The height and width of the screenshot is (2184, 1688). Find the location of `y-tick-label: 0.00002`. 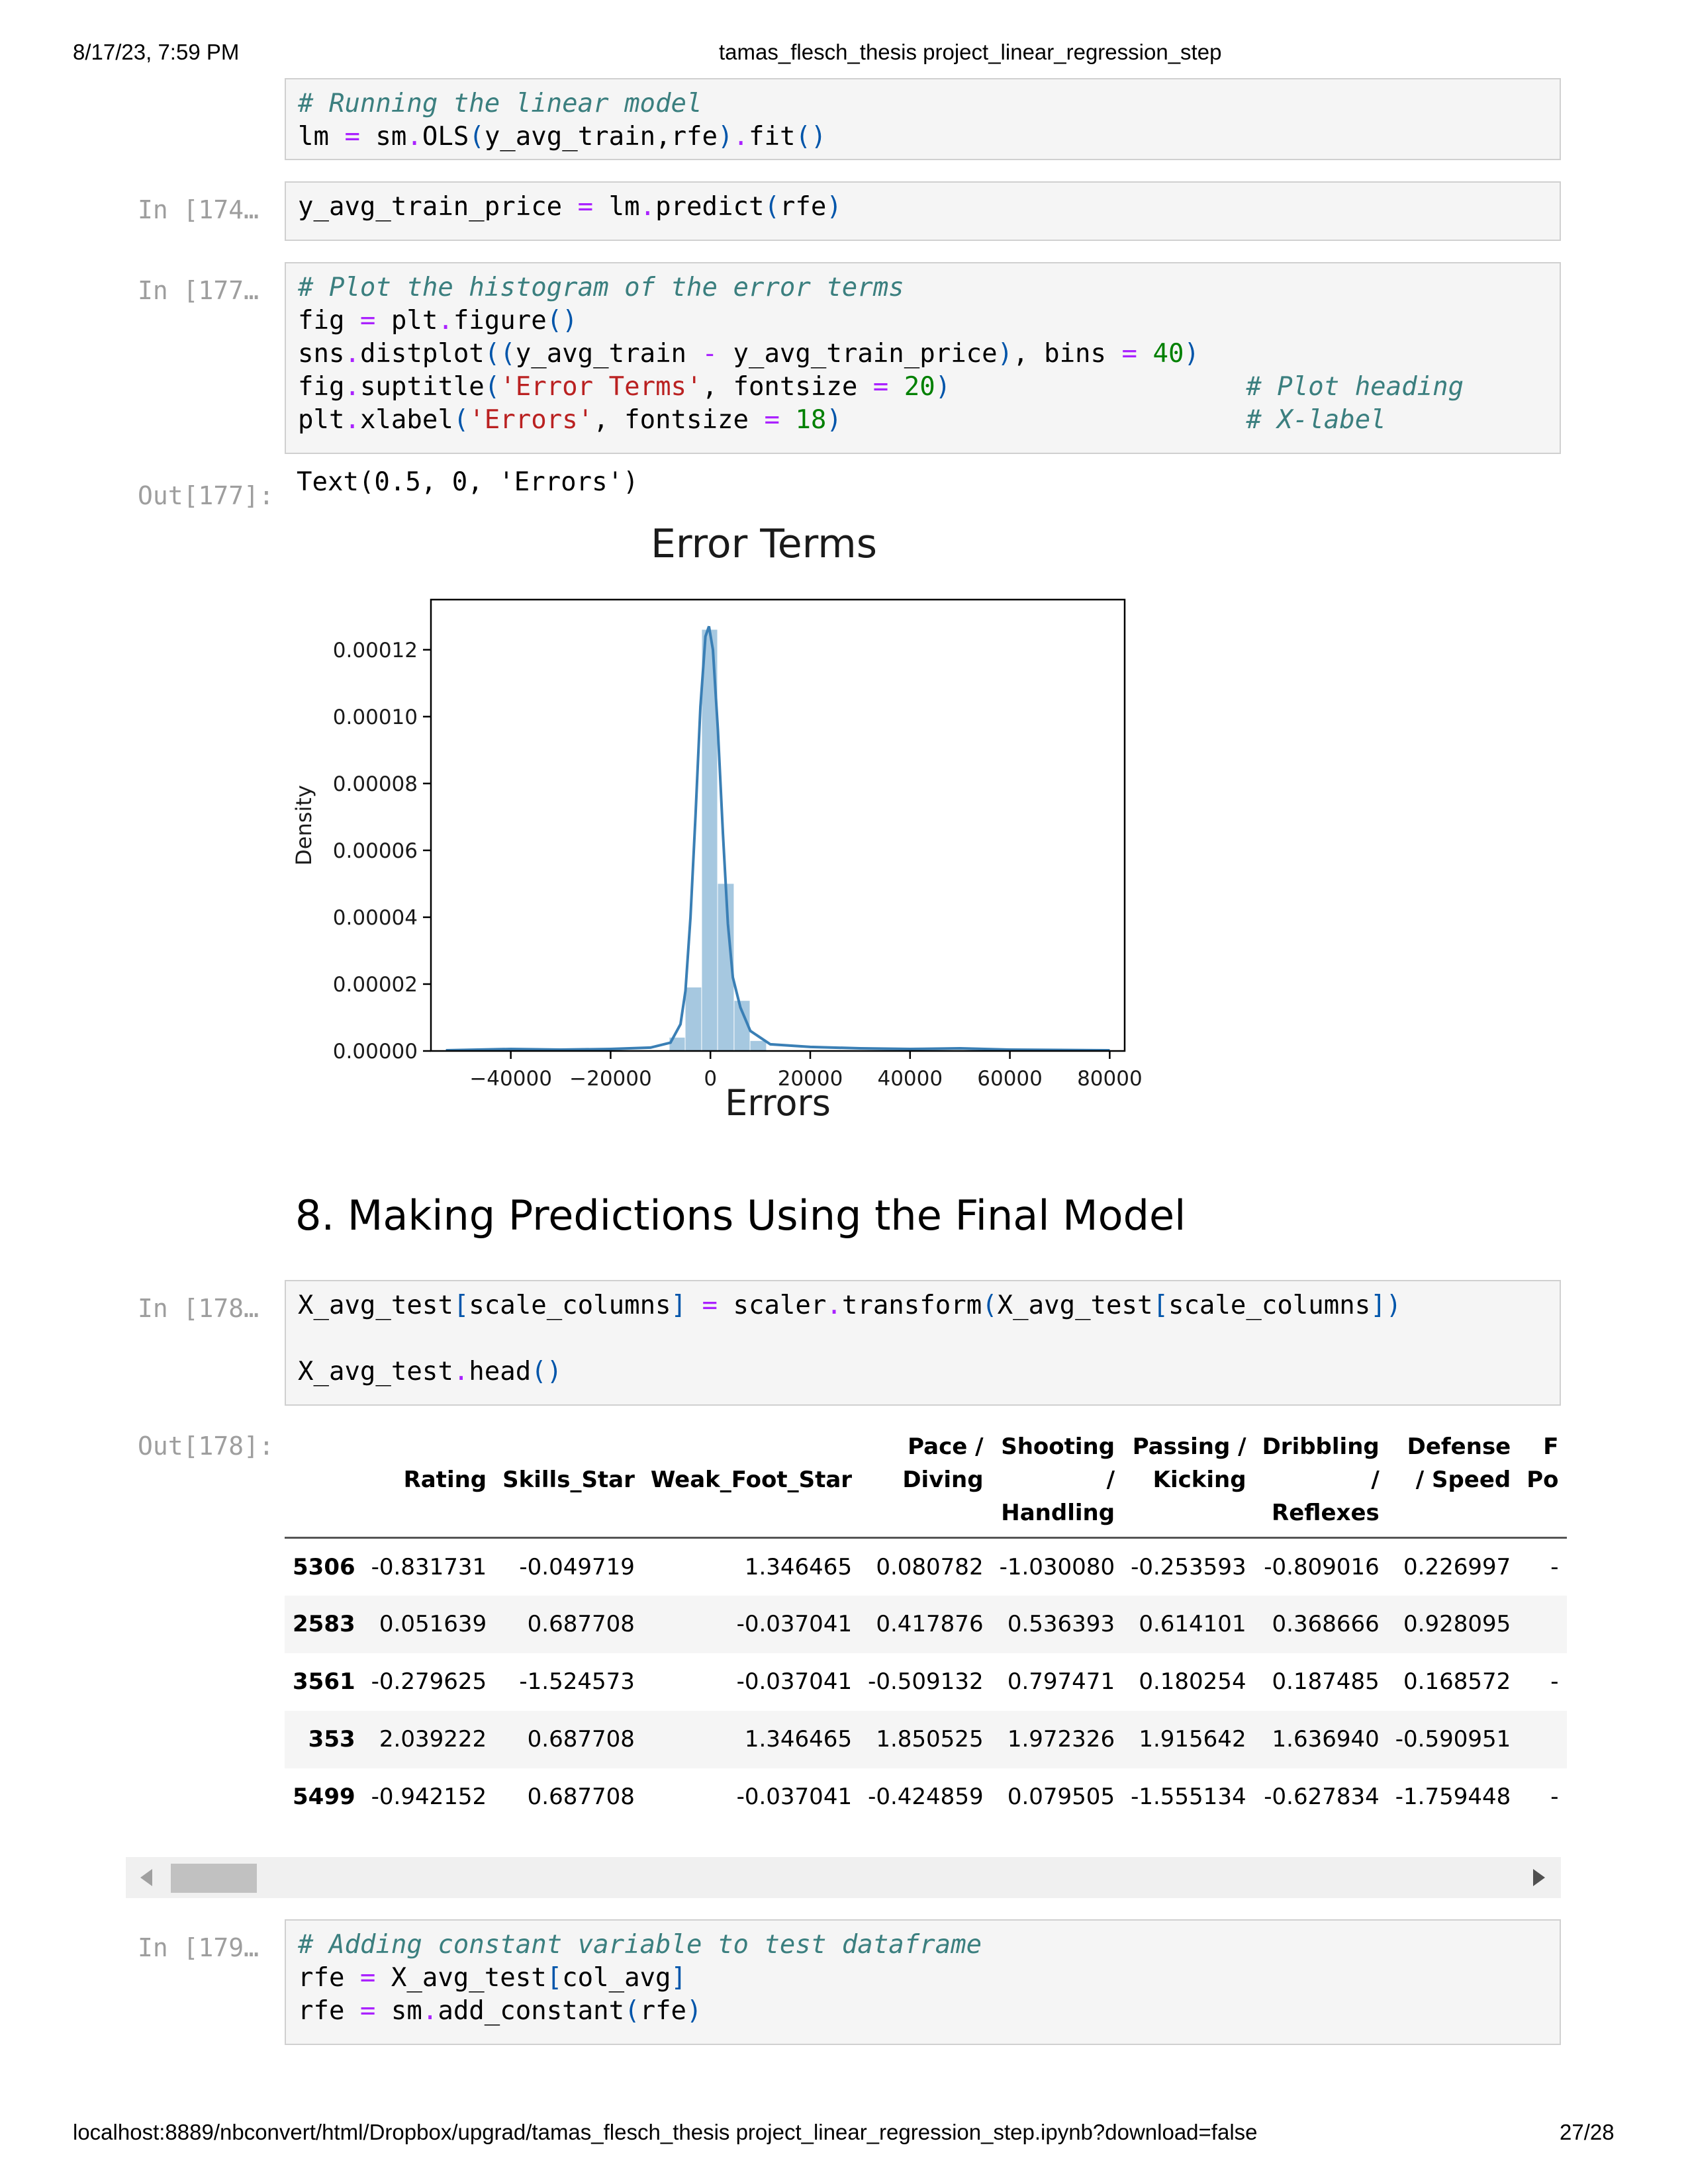

y-tick-label: 0.00002 is located at coordinates (375, 985).